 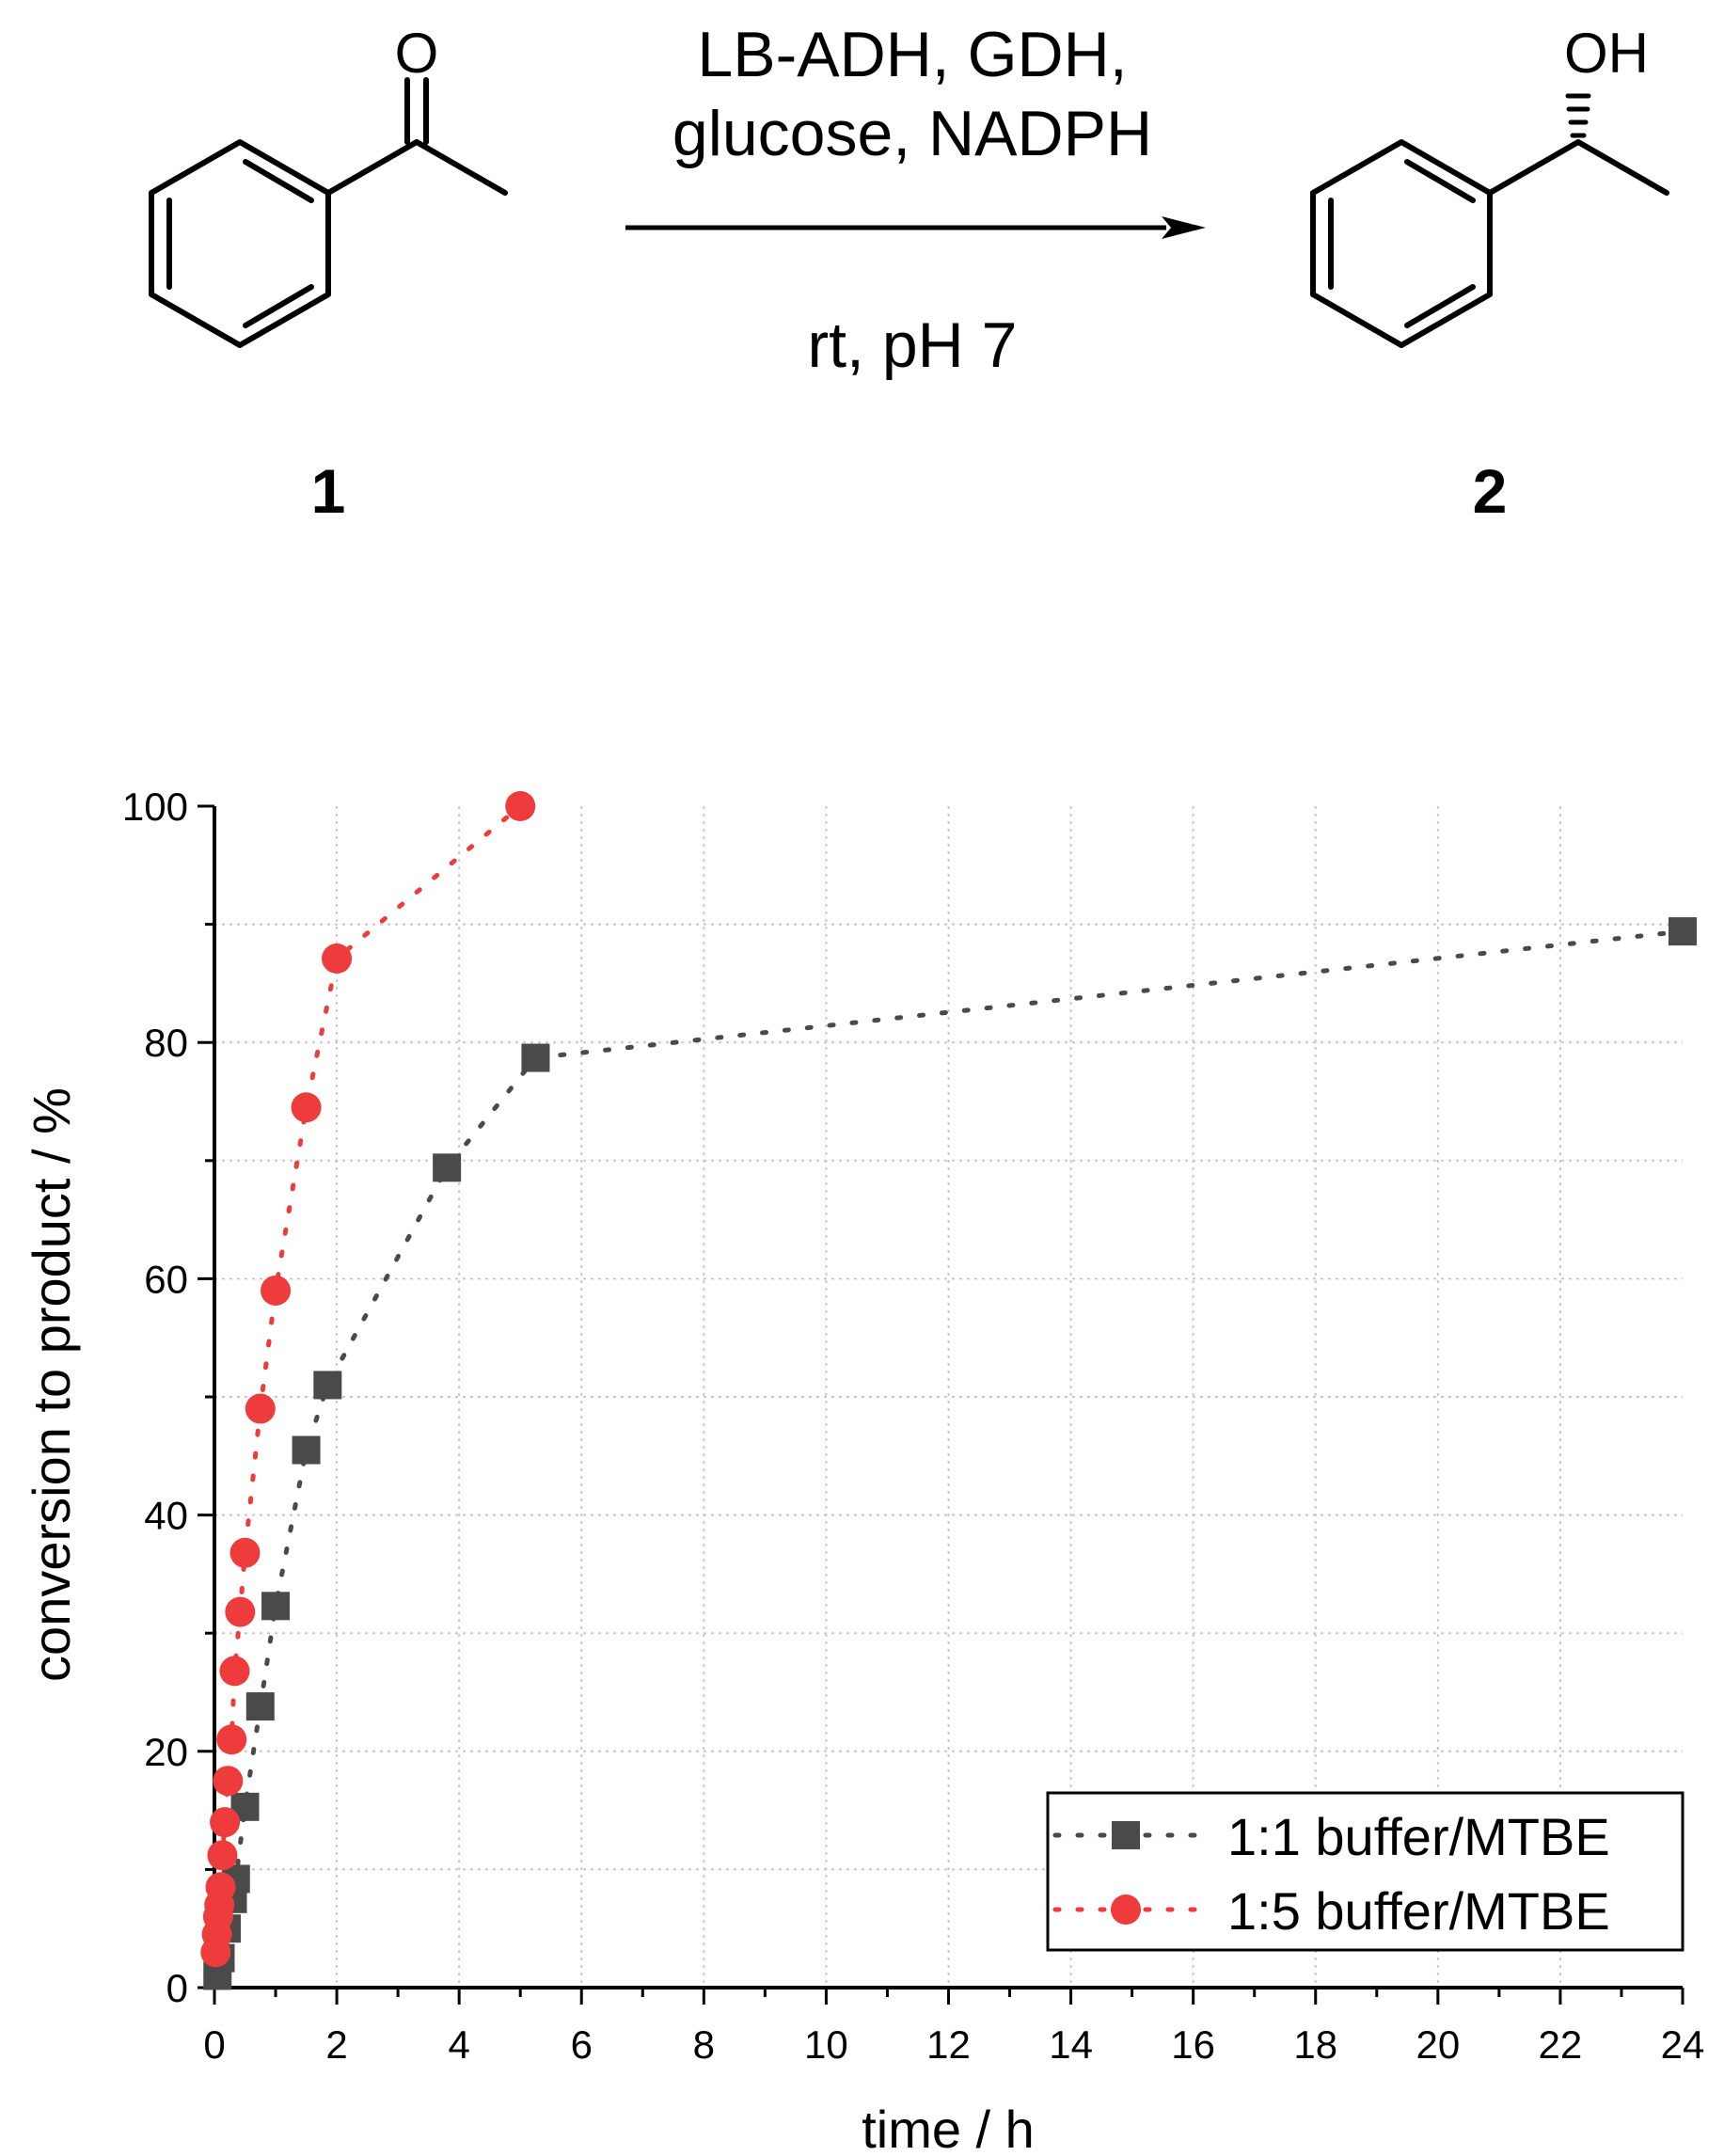 What do you see at coordinates (1071, 2044) in the screenshot?
I see `x-tick-label: 14` at bounding box center [1071, 2044].